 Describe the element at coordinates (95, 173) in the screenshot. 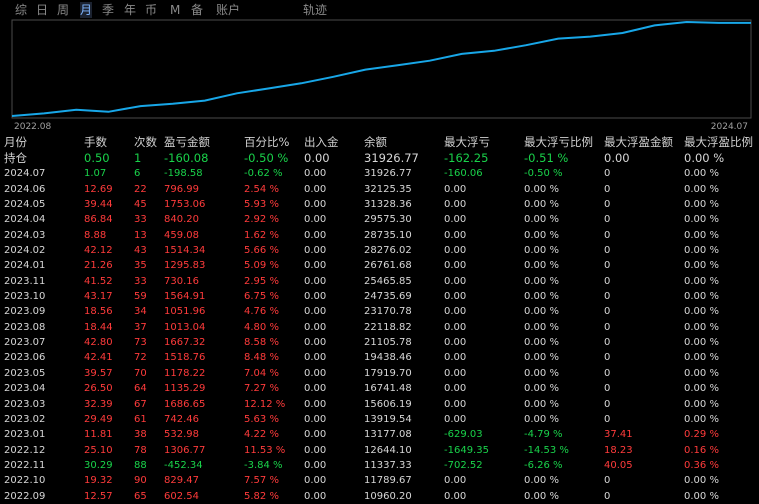

I see `cell-lots: 1.07` at that location.